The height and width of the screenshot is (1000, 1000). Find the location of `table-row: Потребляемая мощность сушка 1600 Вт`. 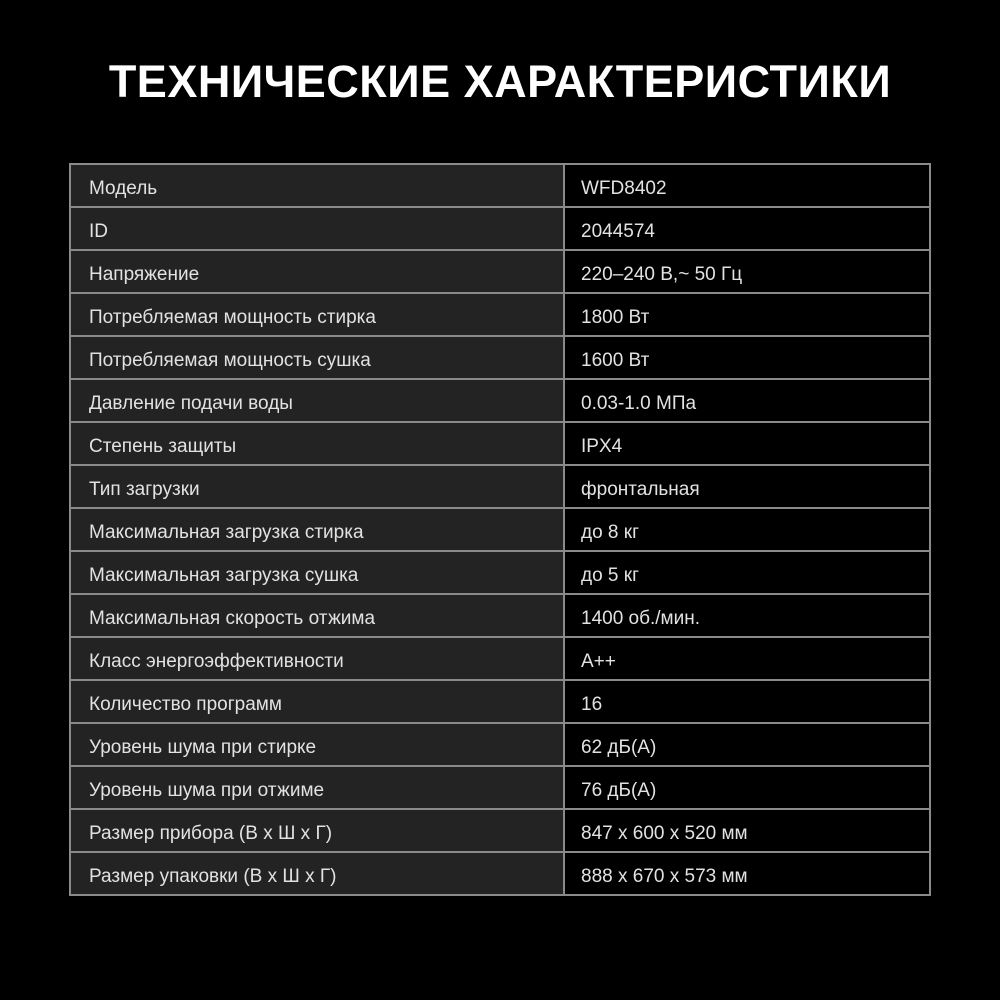

table-row: Потребляемая мощность сушка 1600 Вт is located at coordinates (500, 357).